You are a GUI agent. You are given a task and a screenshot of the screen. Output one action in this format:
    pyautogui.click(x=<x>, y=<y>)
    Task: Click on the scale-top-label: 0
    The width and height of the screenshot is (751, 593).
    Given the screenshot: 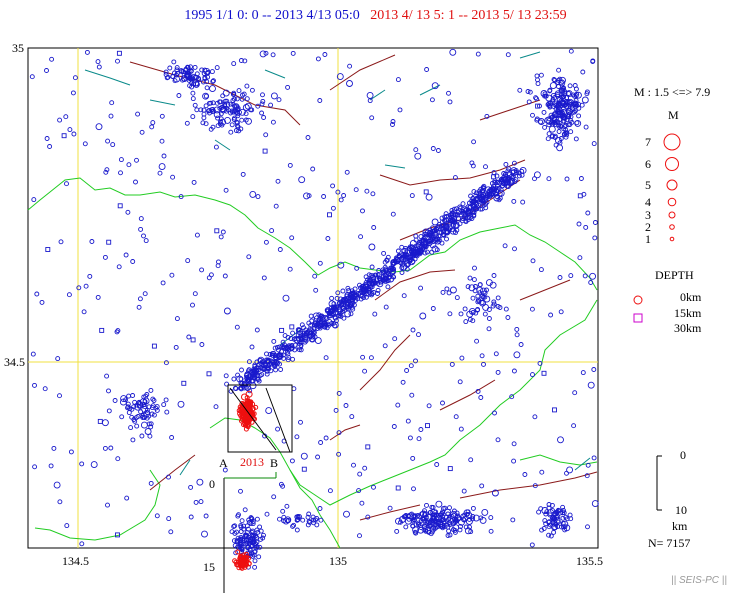 What is the action you would take?
    pyautogui.click(x=683, y=455)
    